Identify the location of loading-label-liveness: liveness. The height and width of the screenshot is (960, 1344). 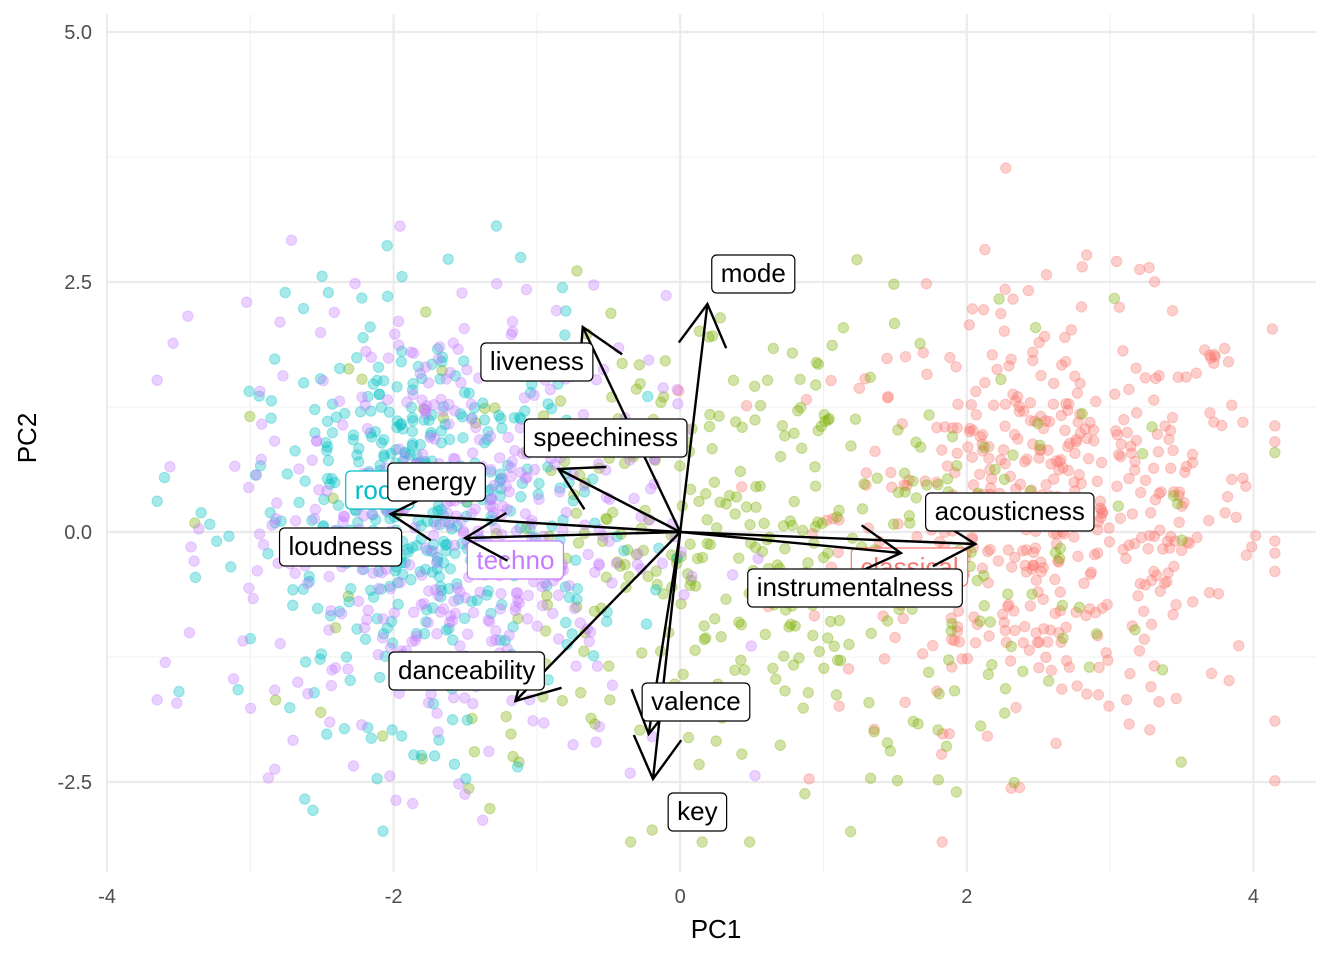
(537, 362).